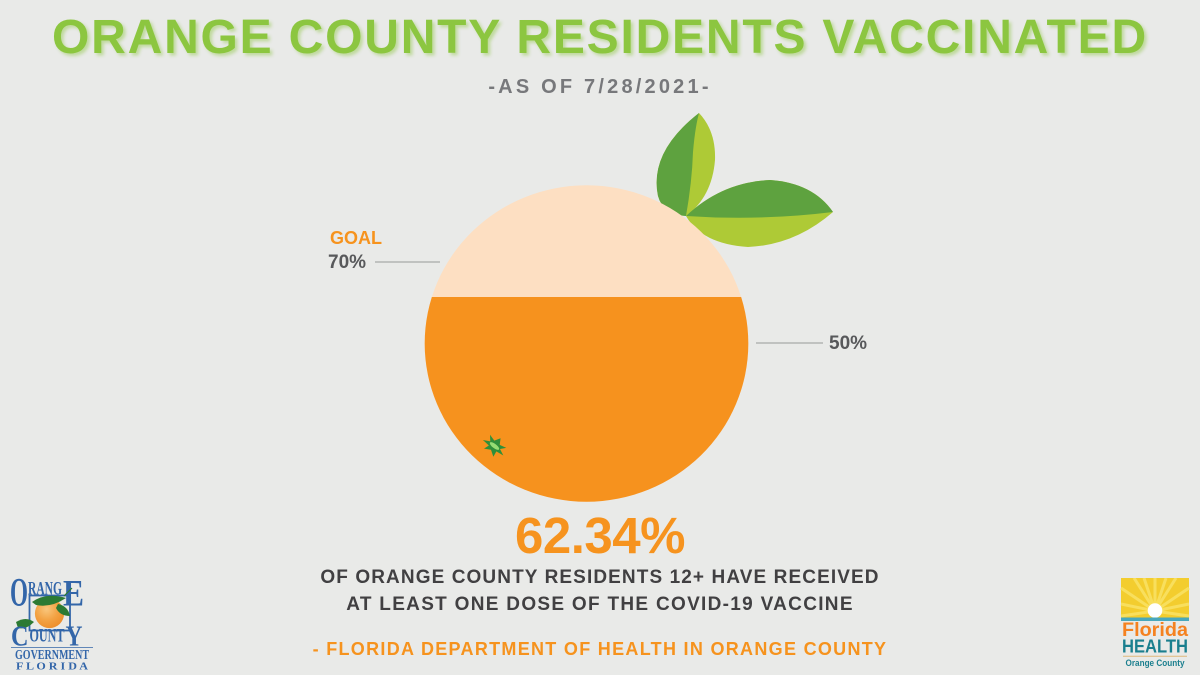 Image resolution: width=1200 pixels, height=675 pixels. I want to click on svg-text: HEALTH, so click(1155, 647).